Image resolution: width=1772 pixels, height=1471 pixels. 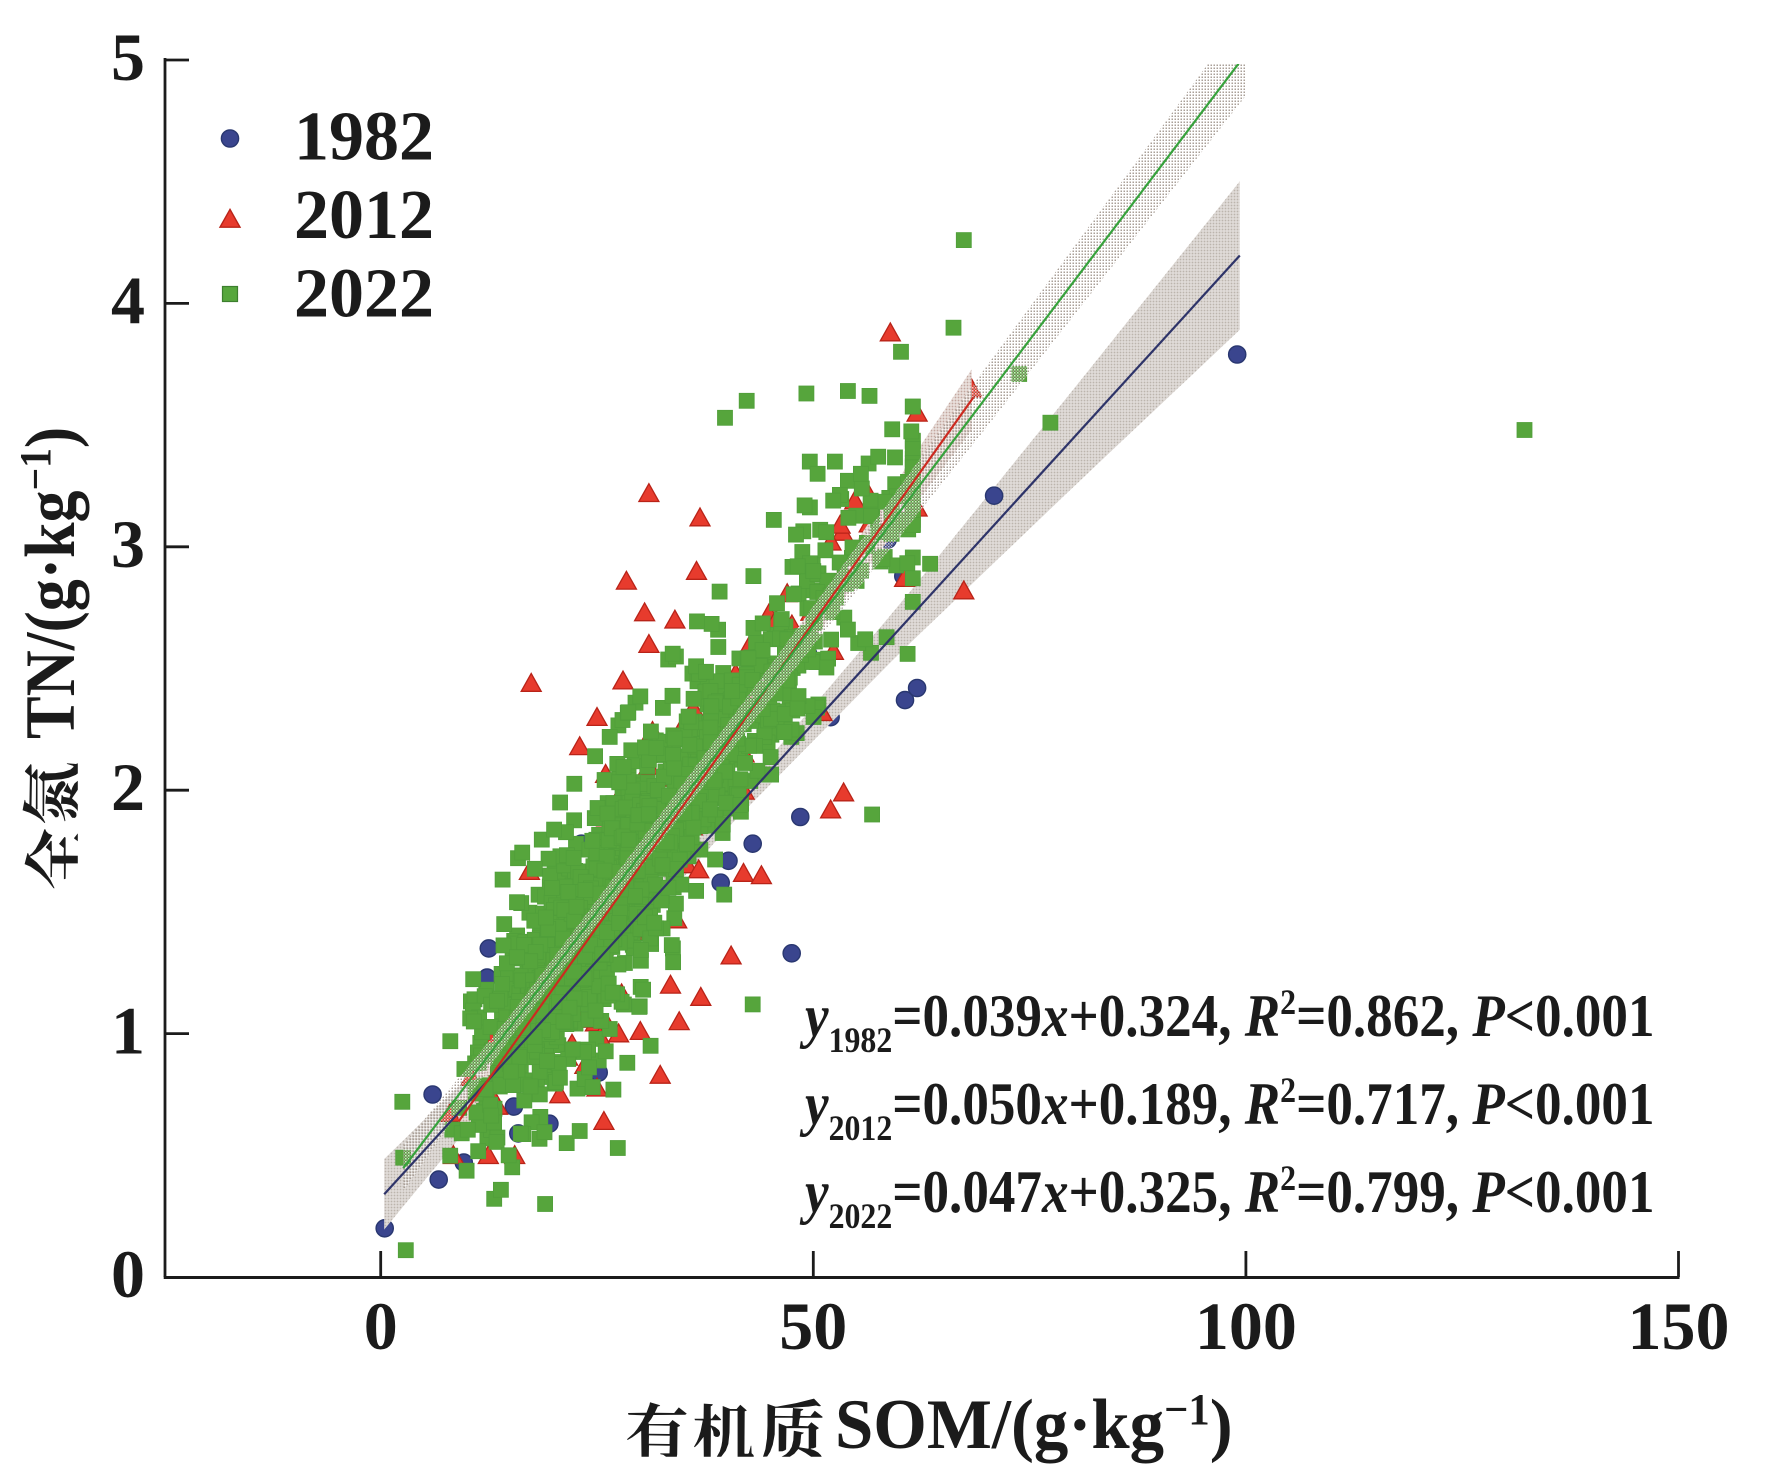 I want to click on svg-text: 5, so click(x=128, y=57).